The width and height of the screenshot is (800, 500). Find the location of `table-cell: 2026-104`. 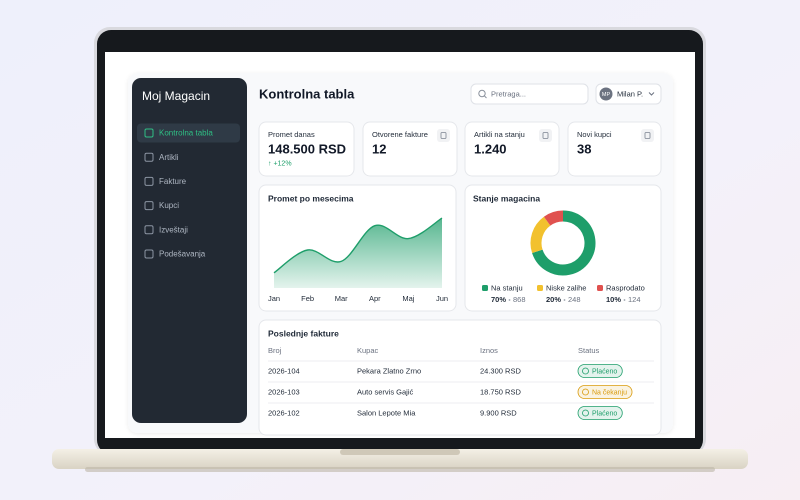

table-cell: 2026-104 is located at coordinates (284, 370).